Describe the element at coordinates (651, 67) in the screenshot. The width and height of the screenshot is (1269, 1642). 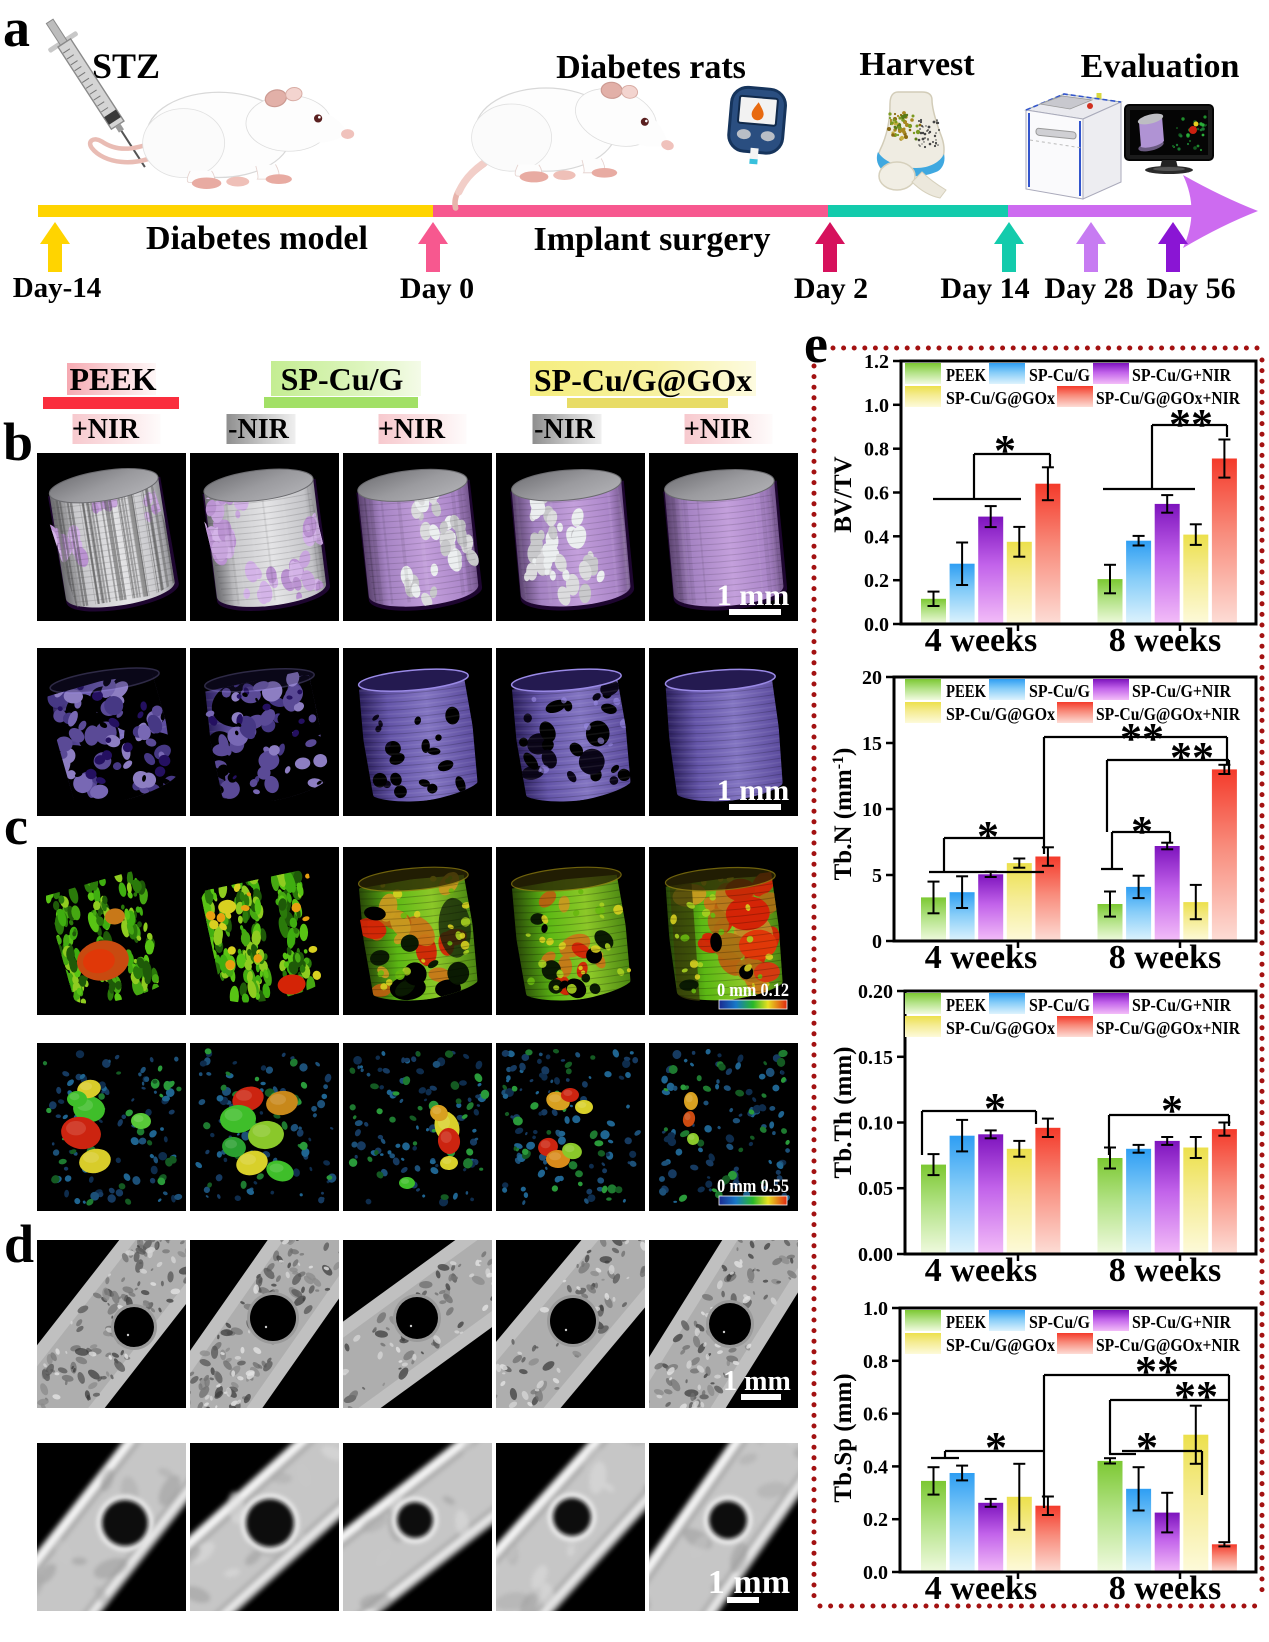
I see `svg-text: Diabetes rats` at that location.